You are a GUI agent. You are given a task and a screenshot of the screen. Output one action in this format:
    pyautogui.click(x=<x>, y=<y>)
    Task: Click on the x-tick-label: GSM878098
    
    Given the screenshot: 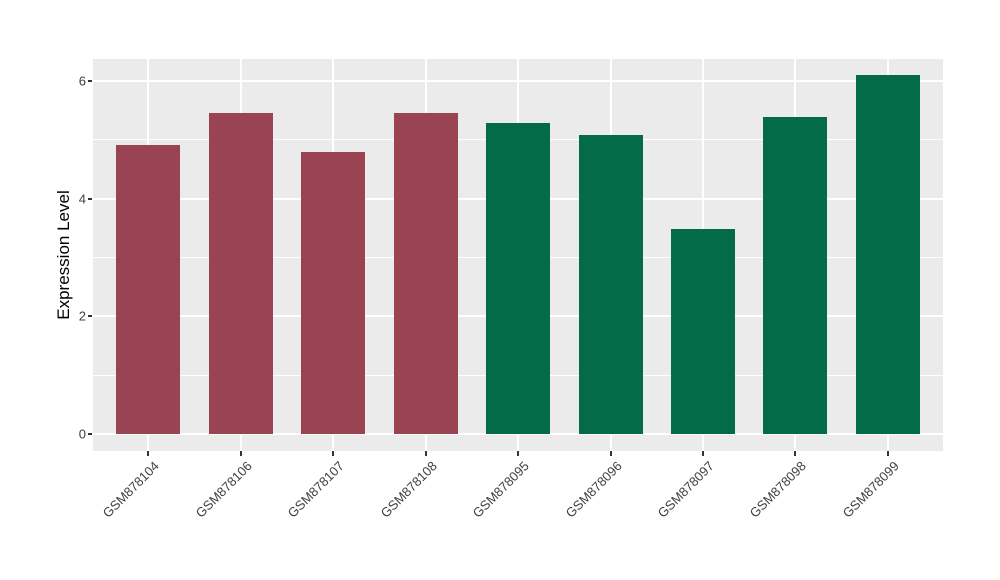 What is the action you would take?
    pyautogui.click(x=778, y=489)
    